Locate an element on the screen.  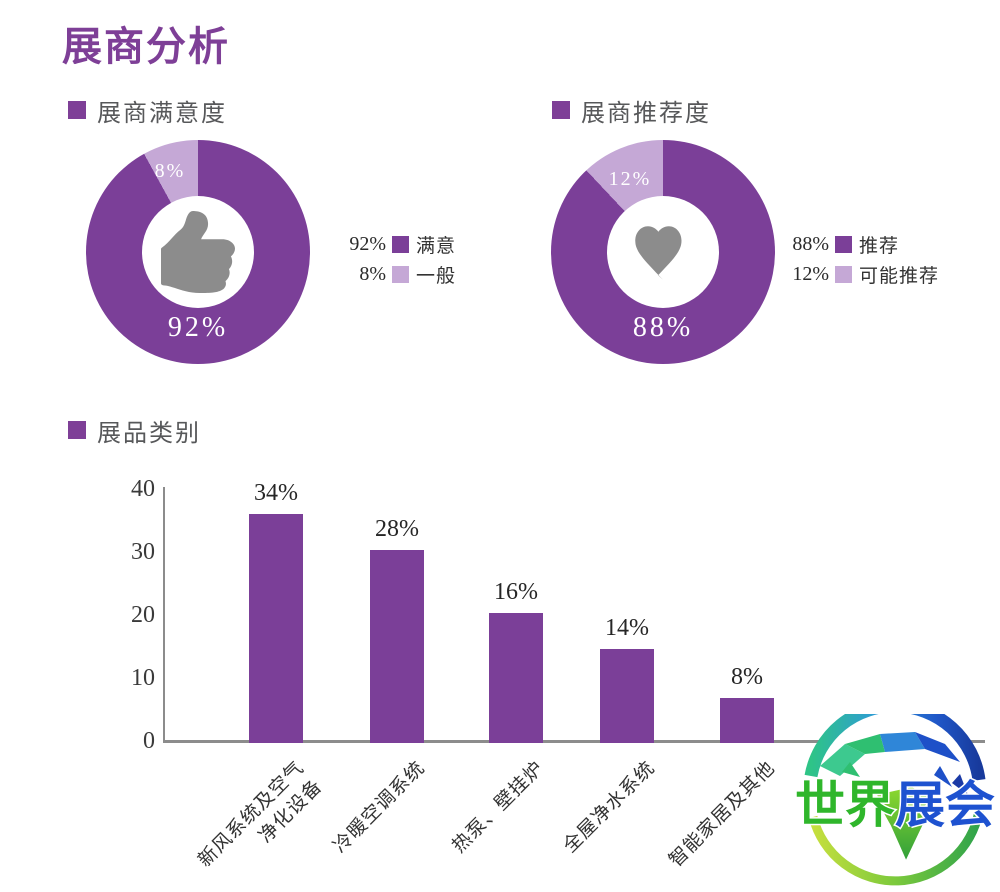
y-axis-tick: 10 is located at coordinates (143, 678).